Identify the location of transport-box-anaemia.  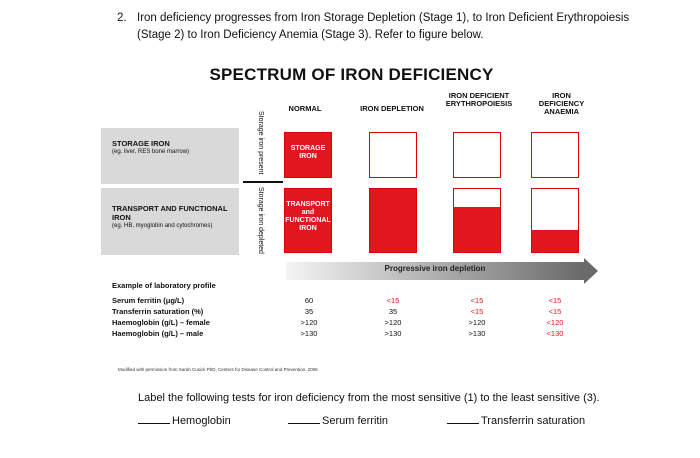
(555, 220).